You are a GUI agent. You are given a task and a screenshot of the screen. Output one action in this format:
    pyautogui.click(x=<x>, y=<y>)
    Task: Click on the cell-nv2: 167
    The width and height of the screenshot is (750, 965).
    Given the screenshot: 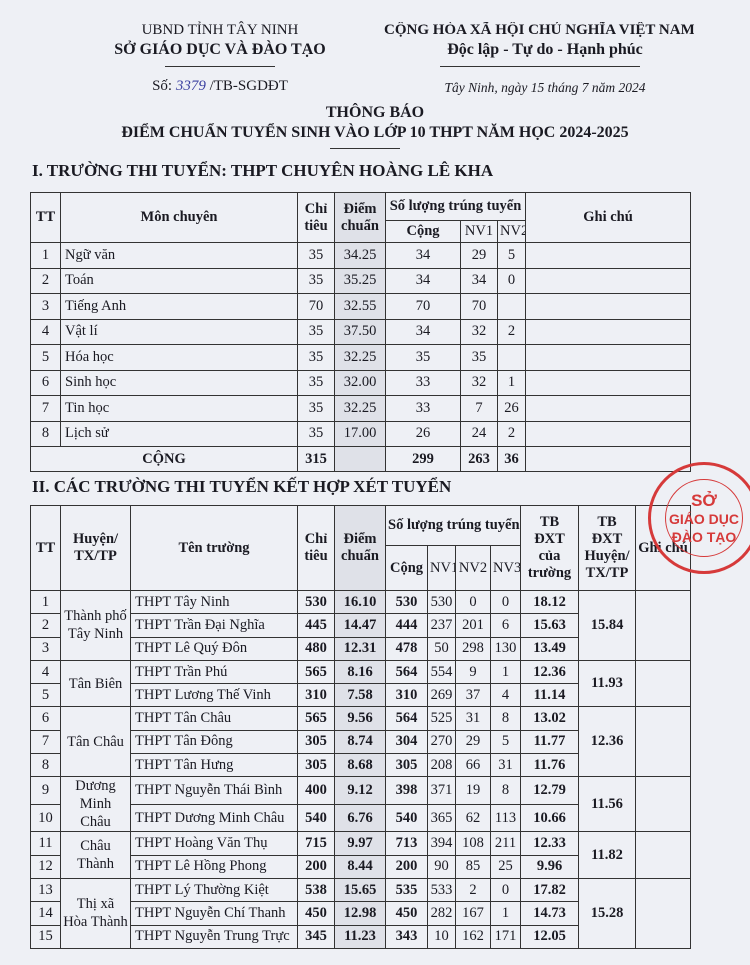 What is the action you would take?
    pyautogui.click(x=473, y=913)
    